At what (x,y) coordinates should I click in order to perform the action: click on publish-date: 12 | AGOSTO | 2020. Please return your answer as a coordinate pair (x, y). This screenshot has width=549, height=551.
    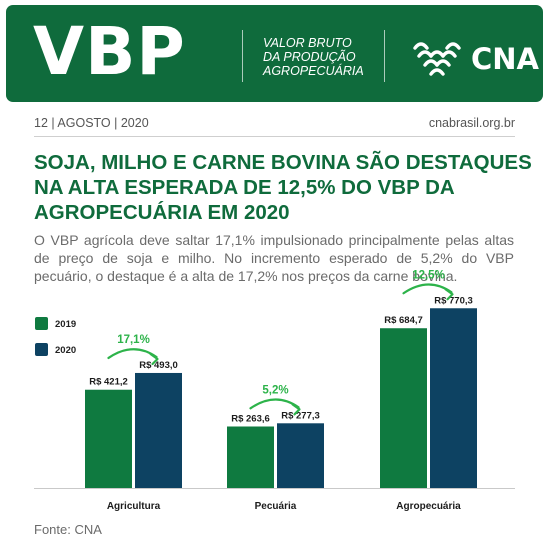
    Looking at the image, I should click on (91, 123).